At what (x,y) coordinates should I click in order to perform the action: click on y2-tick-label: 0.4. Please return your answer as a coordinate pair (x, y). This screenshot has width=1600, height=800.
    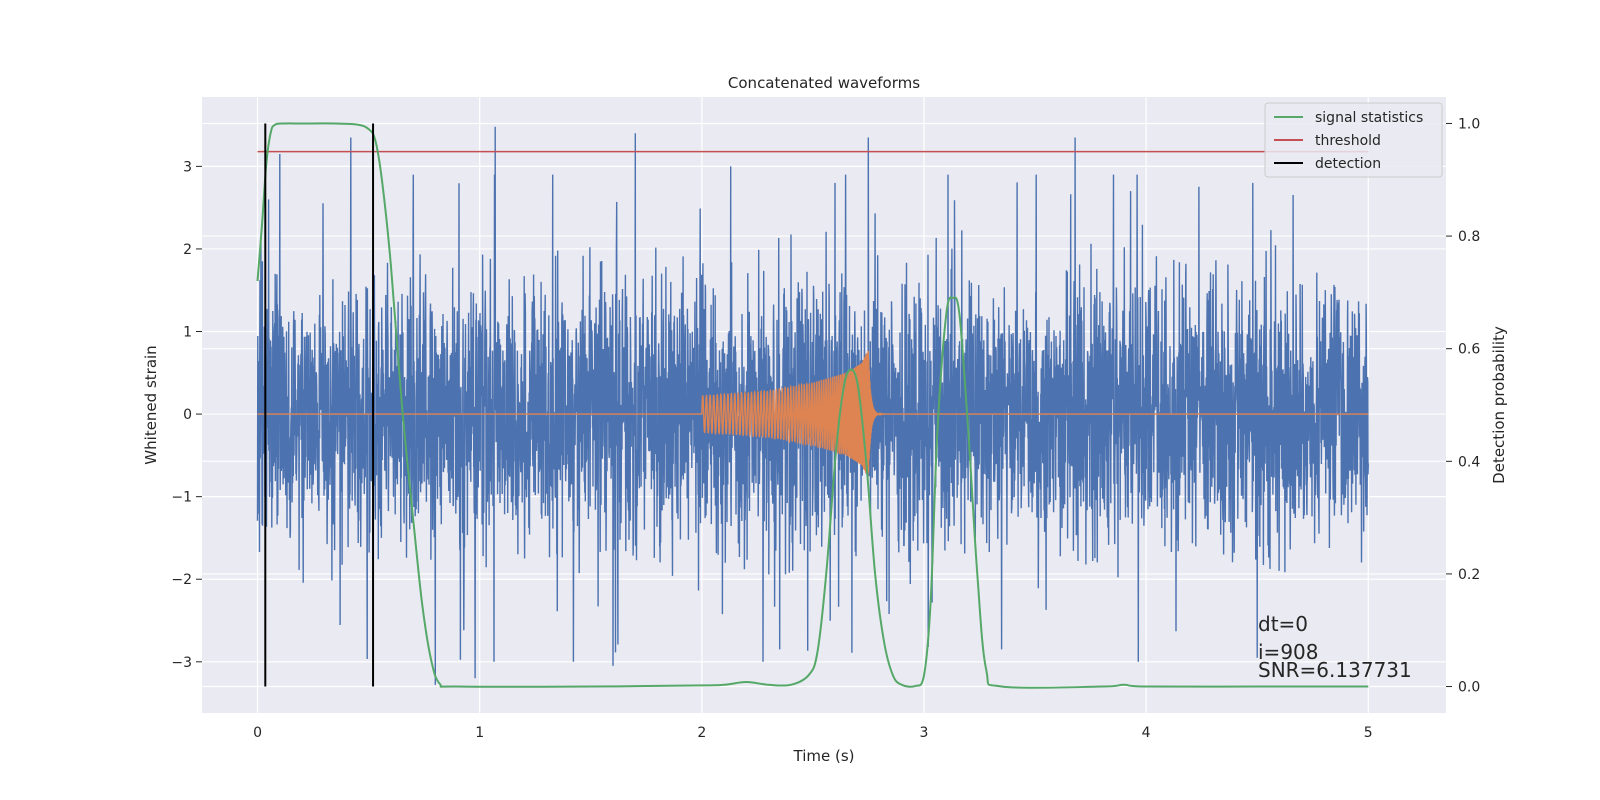
    Looking at the image, I should click on (1469, 462).